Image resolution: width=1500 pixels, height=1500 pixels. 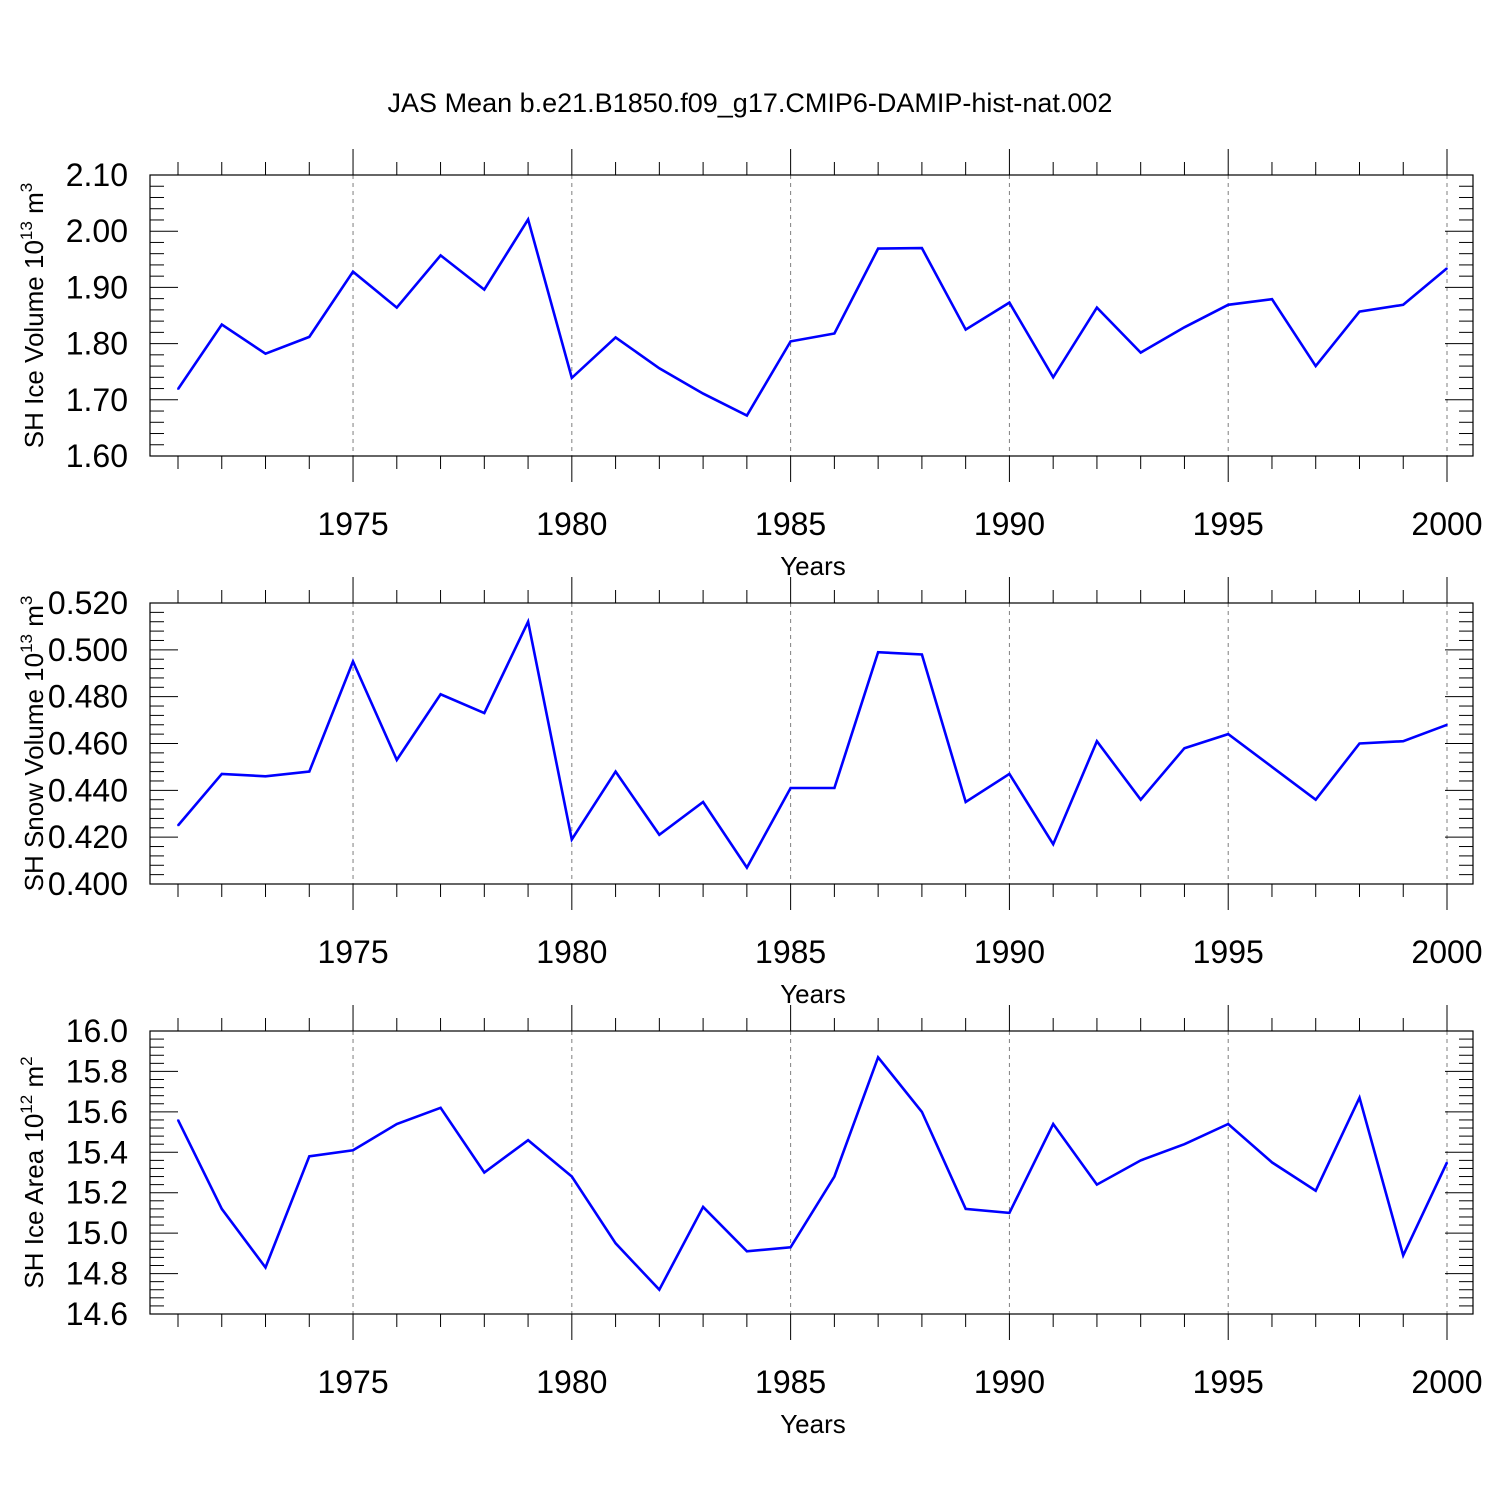 I want to click on y-tick-label: 0.520, so click(x=88, y=603).